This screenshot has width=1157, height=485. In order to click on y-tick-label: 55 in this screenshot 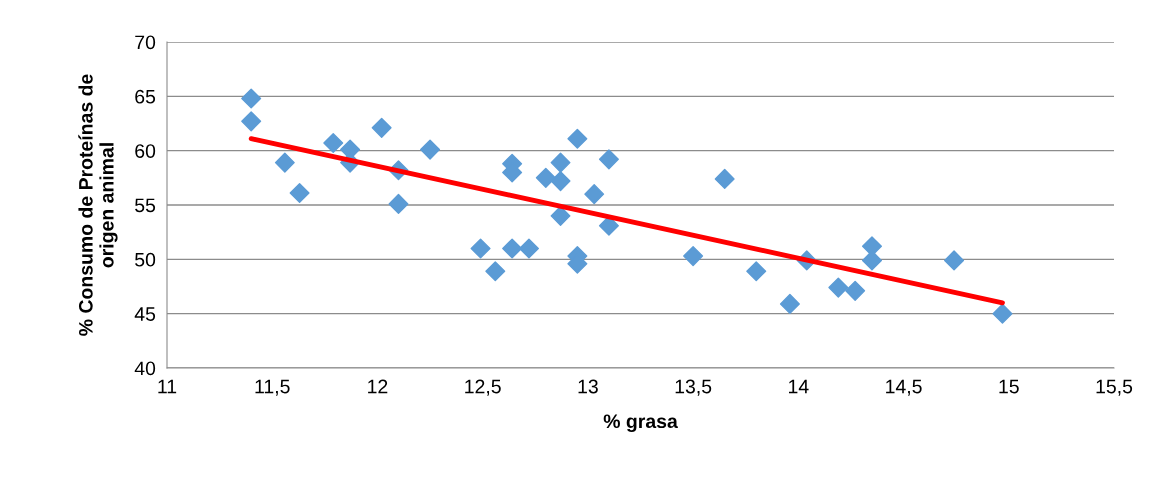, I will do `click(145, 205)`.